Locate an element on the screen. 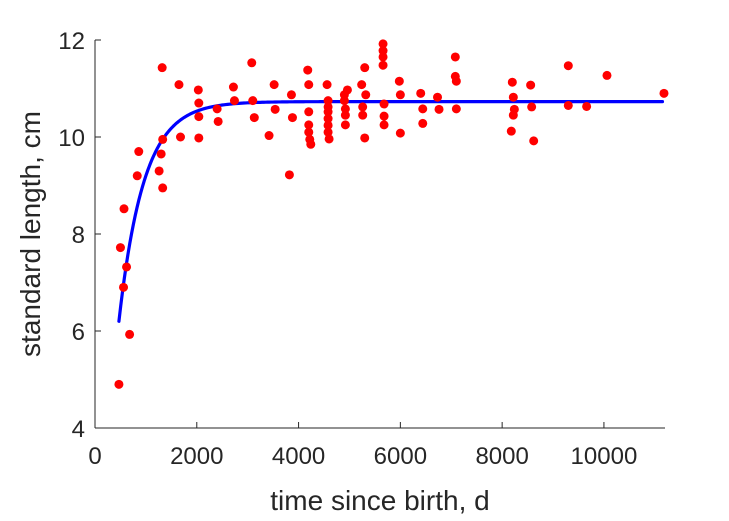 The image size is (729, 521). y-axis-label: standard length, cm is located at coordinates (30, 234).